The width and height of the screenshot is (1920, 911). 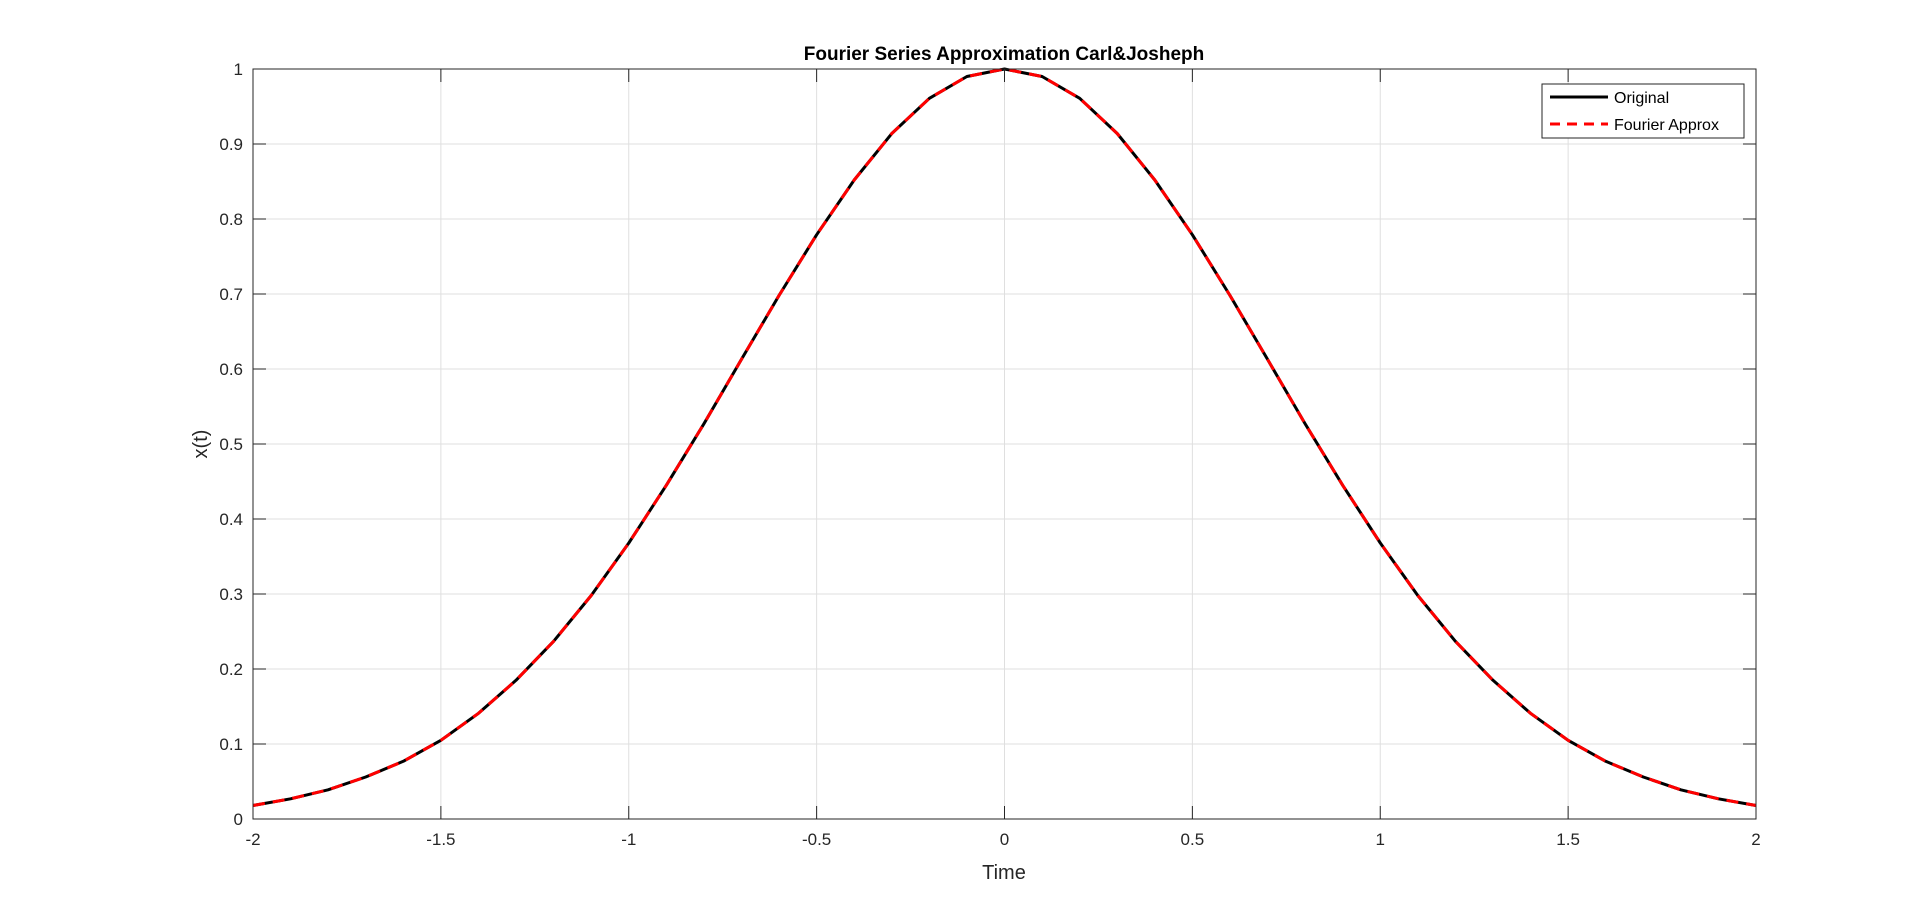 What do you see at coordinates (231, 519) in the screenshot?
I see `y-tick-label: 0.4` at bounding box center [231, 519].